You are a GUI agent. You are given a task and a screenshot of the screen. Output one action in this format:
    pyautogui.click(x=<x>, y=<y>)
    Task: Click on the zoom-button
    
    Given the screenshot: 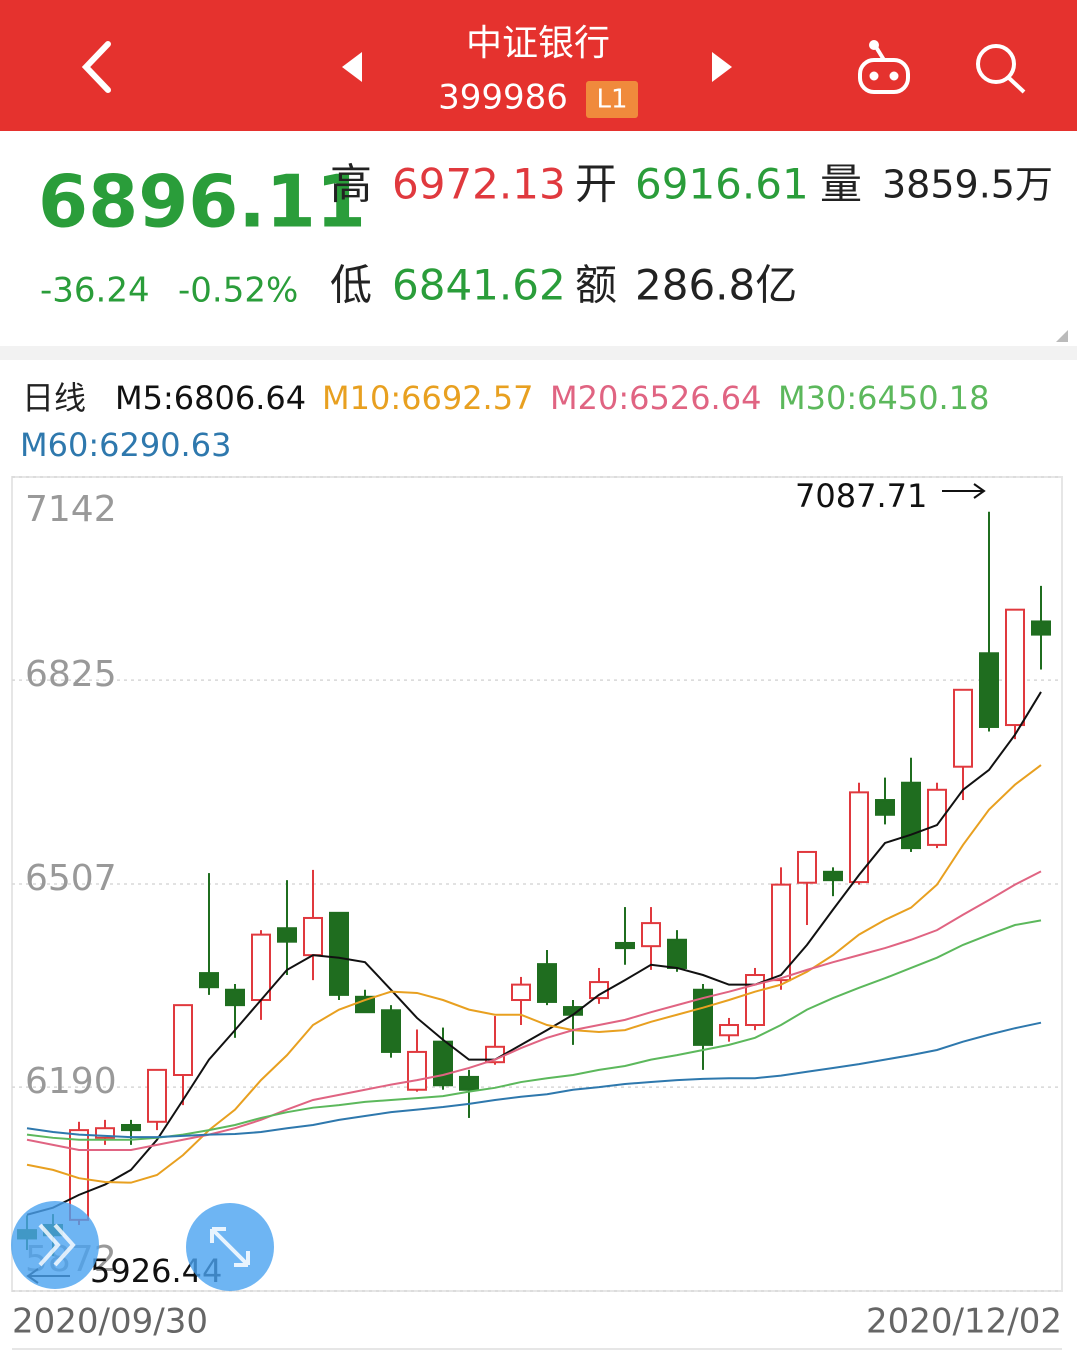 What is the action you would take?
    pyautogui.click(x=230, y=1247)
    